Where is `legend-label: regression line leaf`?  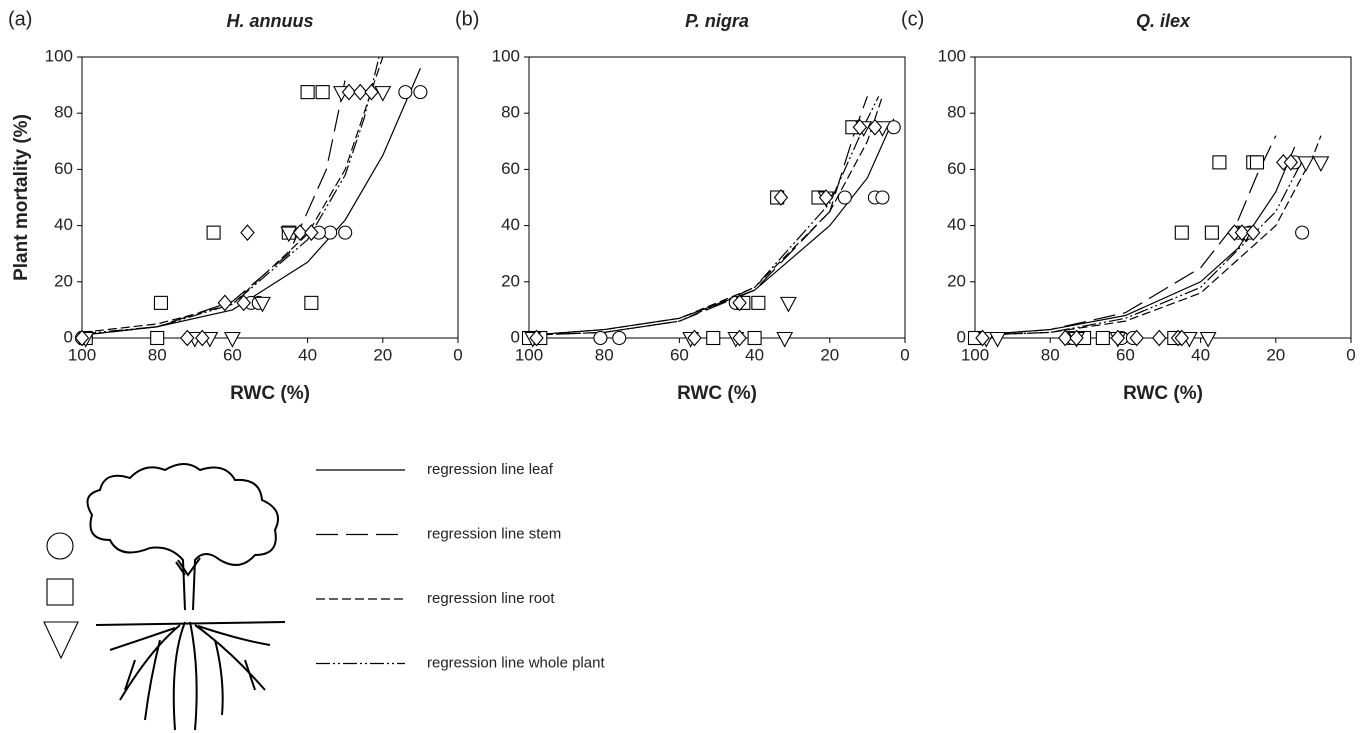 legend-label: regression line leaf is located at coordinates (490, 469).